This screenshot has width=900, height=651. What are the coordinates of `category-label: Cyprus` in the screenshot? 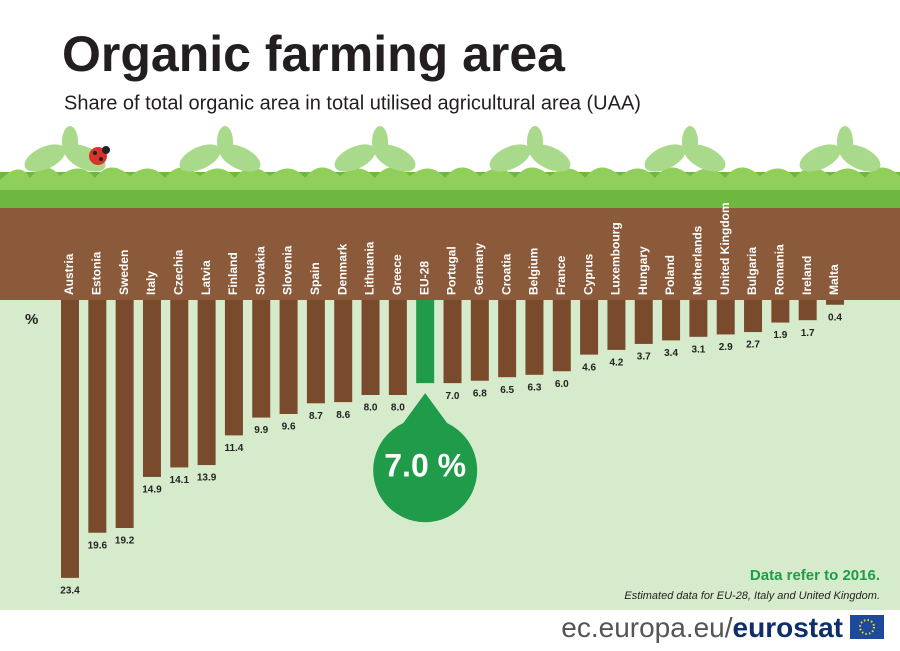 It's located at (588, 274).